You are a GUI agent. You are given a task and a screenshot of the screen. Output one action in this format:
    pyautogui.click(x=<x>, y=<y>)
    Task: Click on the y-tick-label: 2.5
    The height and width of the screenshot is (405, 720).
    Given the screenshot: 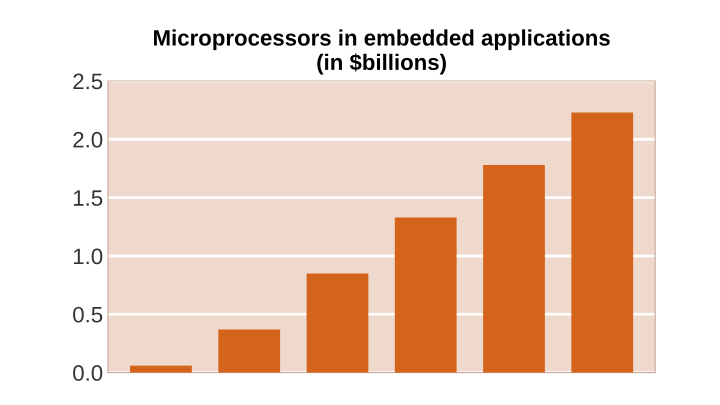 What is the action you would take?
    pyautogui.click(x=87, y=82)
    